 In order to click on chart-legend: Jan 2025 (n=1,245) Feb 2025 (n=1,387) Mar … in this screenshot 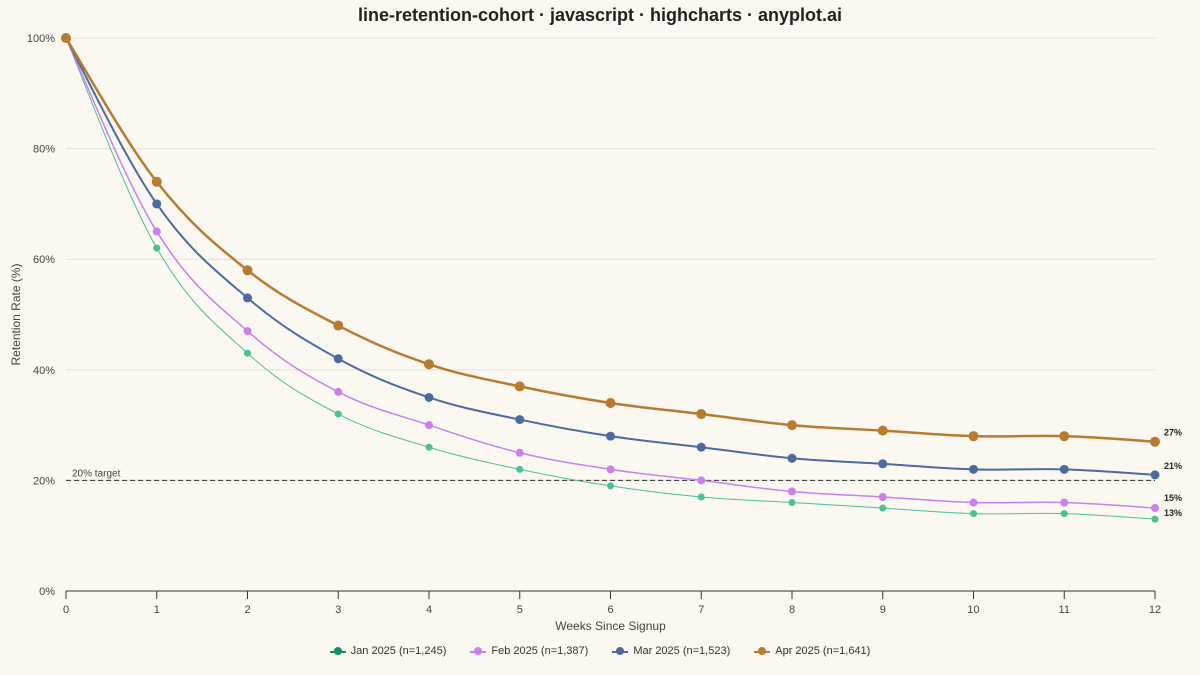, I will do `click(600, 651)`.